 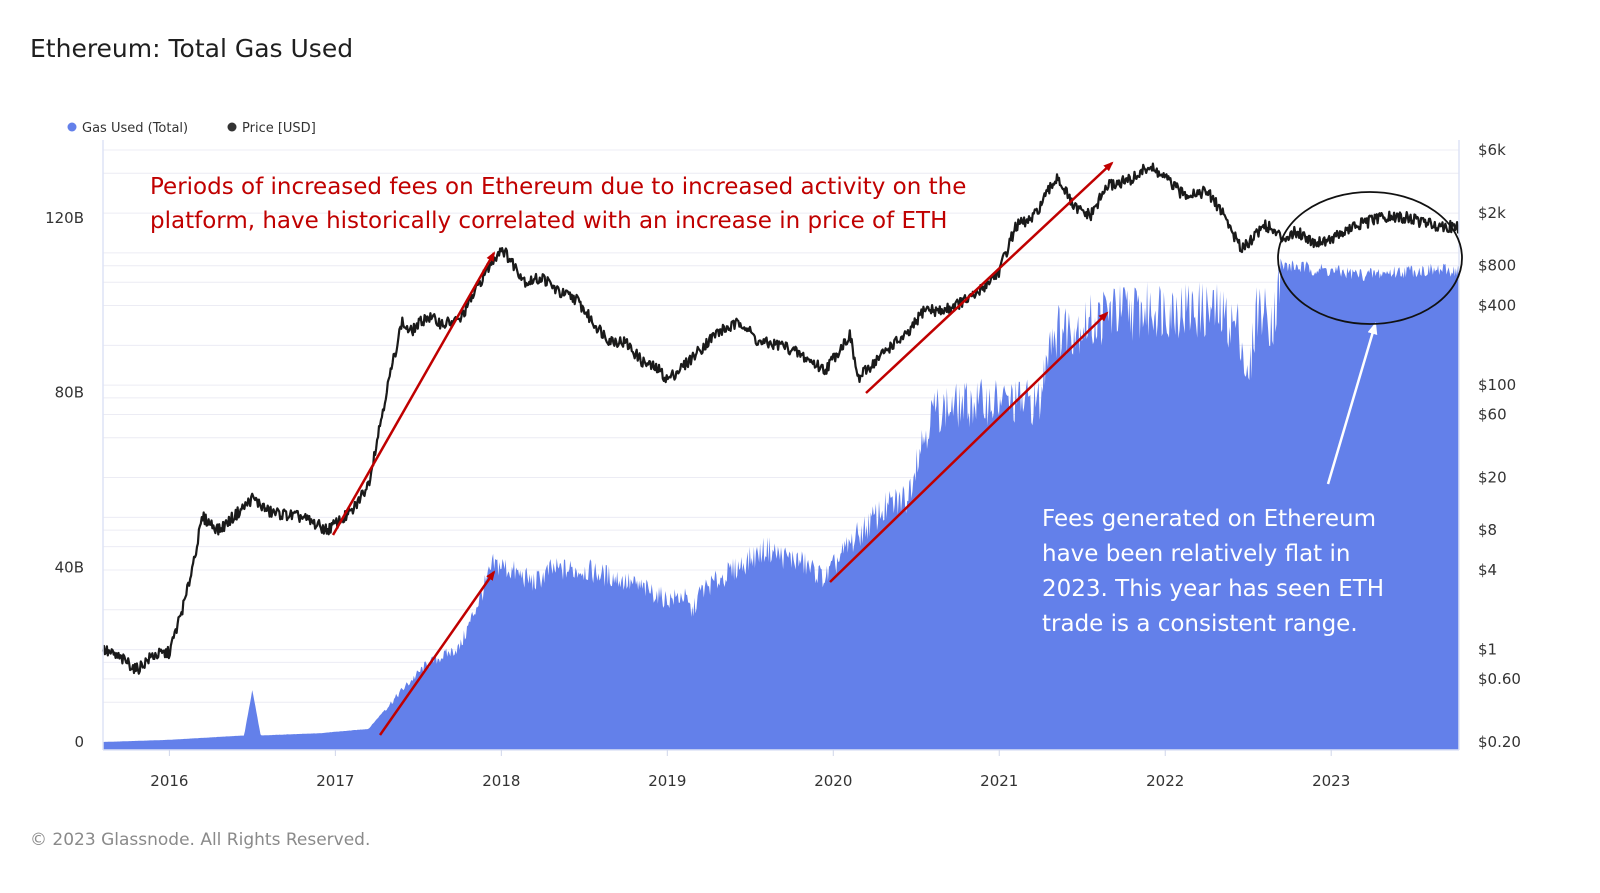 What do you see at coordinates (1499, 679) in the screenshot?
I see `right-tick-label: $0.60` at bounding box center [1499, 679].